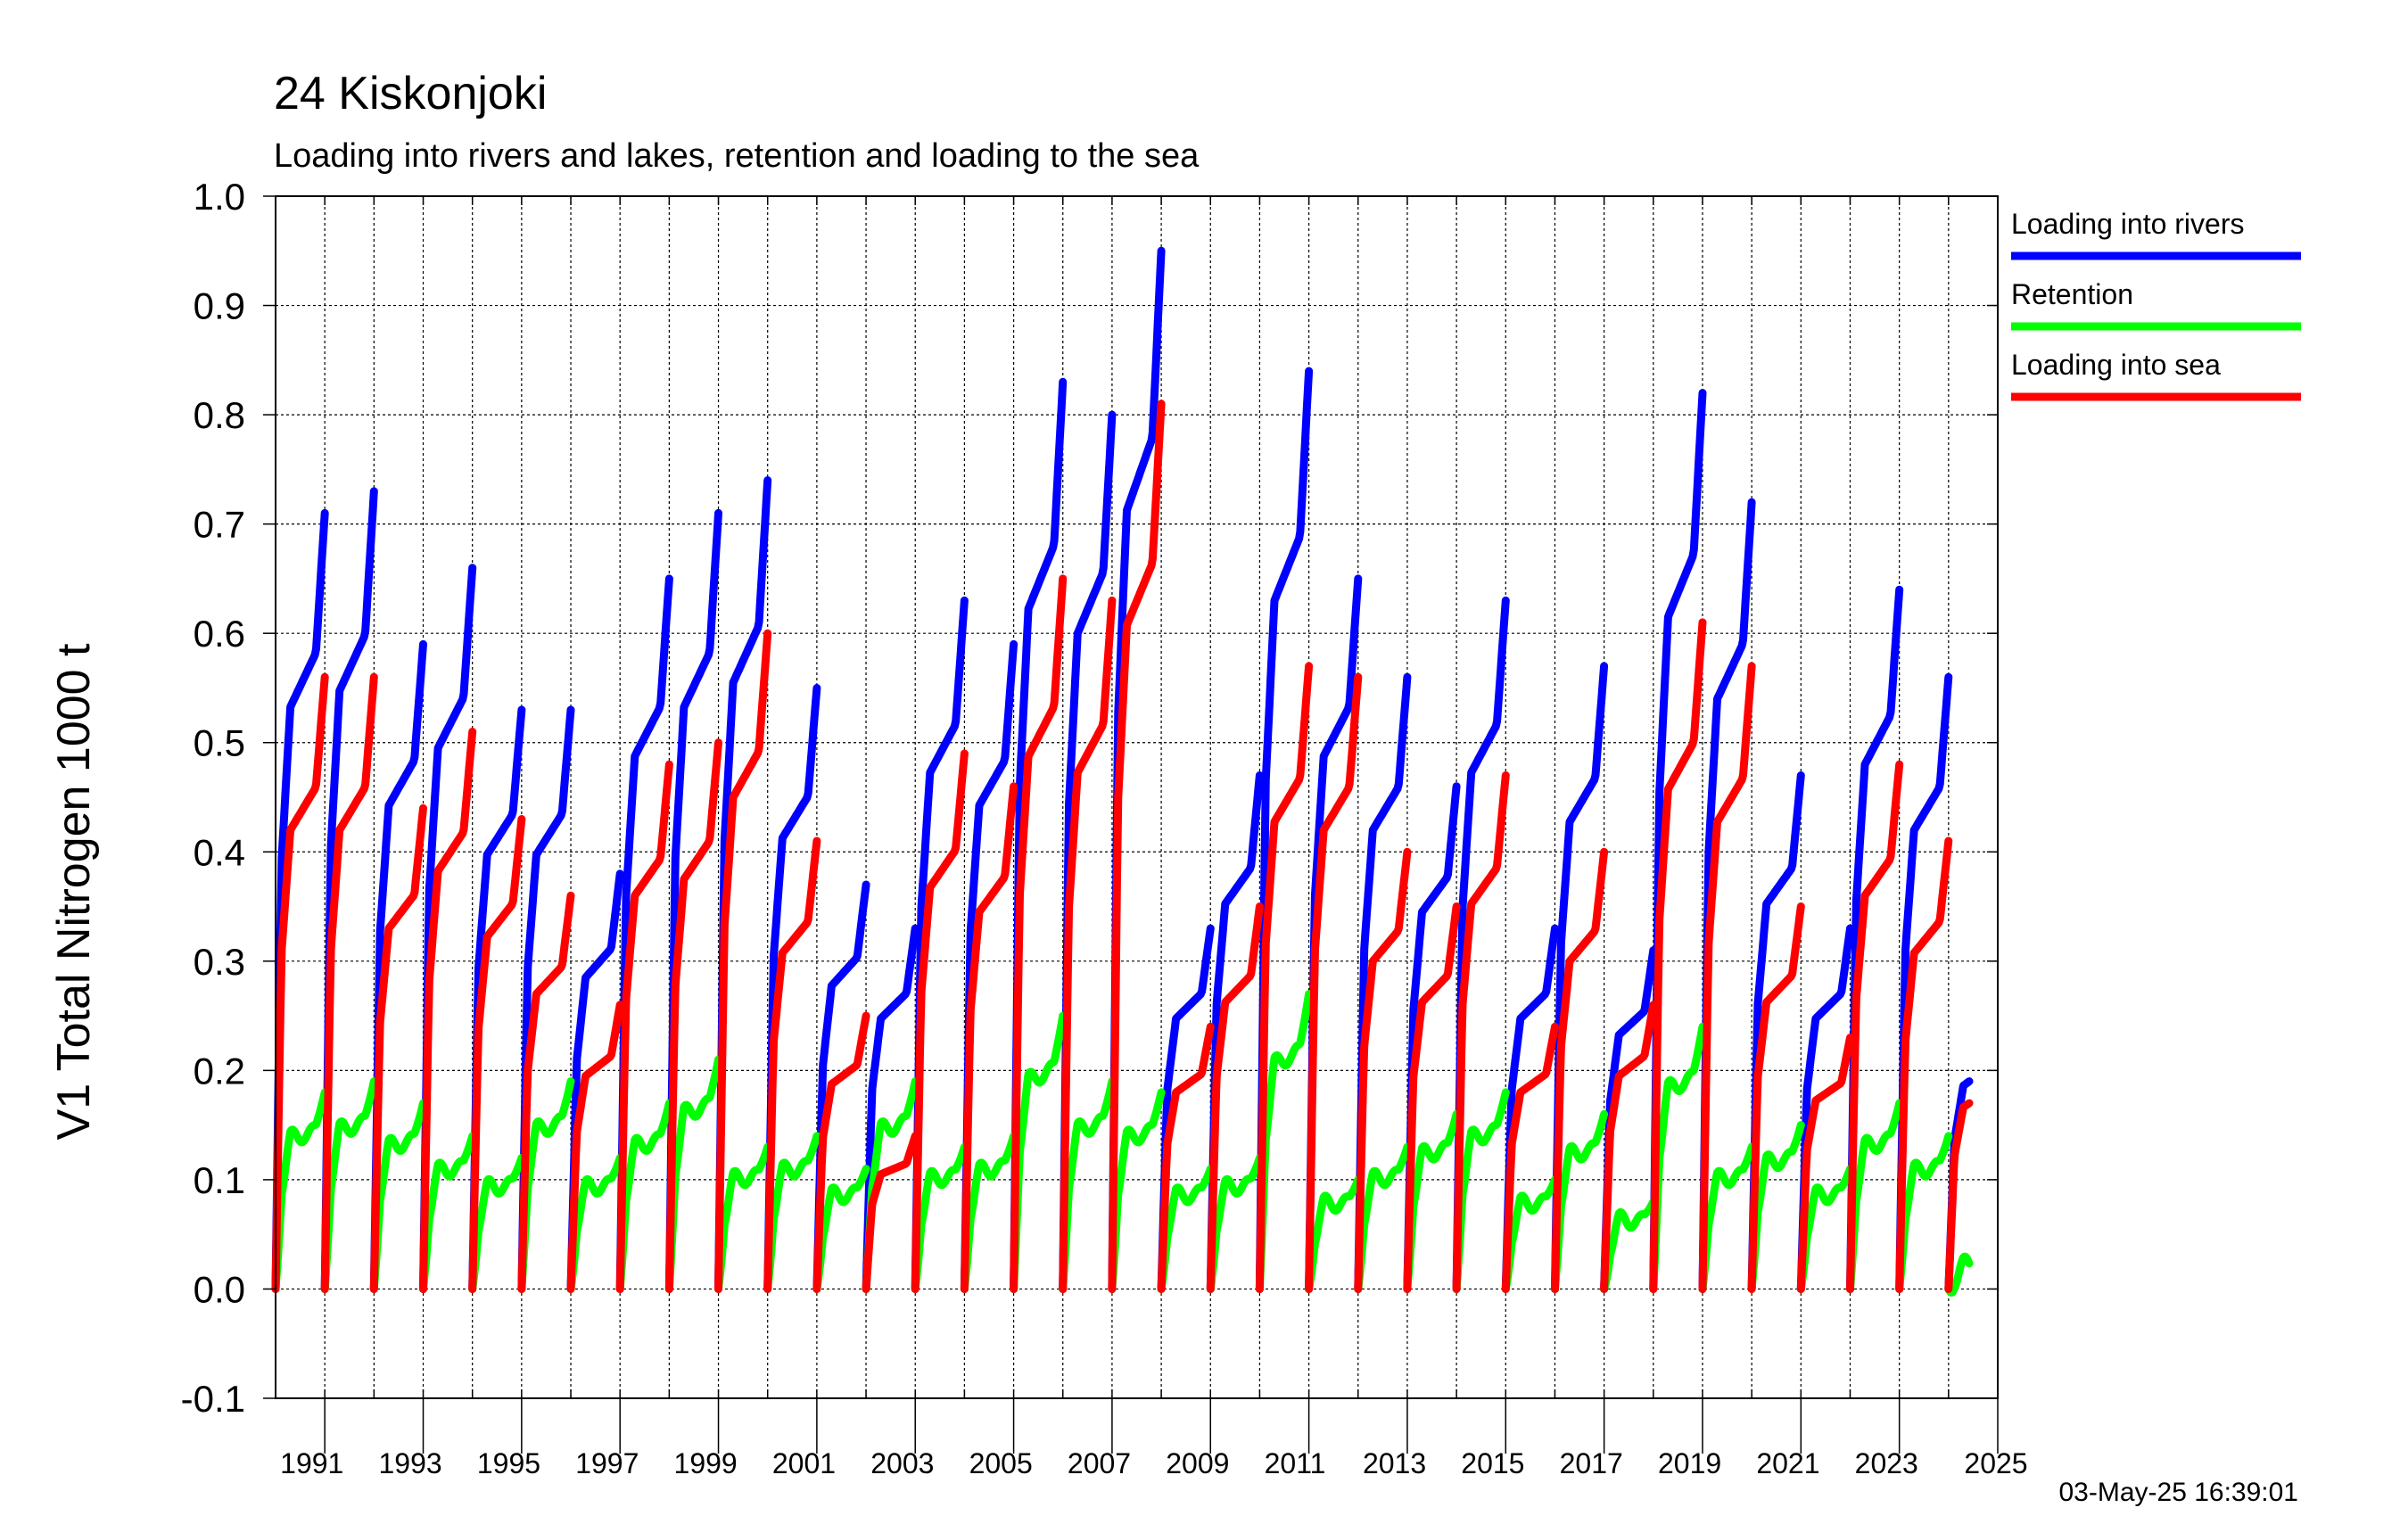 This screenshot has height=1516, width=2408. What do you see at coordinates (2178, 1492) in the screenshot?
I see `timestamp: 03-May-25 16:39:01` at bounding box center [2178, 1492].